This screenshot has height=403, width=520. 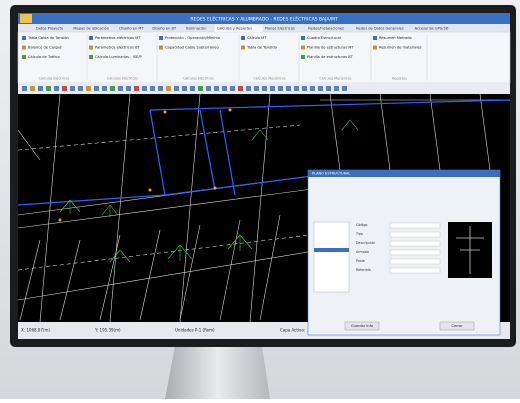 I want to click on ribbon-tab: Planos Eléctricos, so click(x=280, y=29).